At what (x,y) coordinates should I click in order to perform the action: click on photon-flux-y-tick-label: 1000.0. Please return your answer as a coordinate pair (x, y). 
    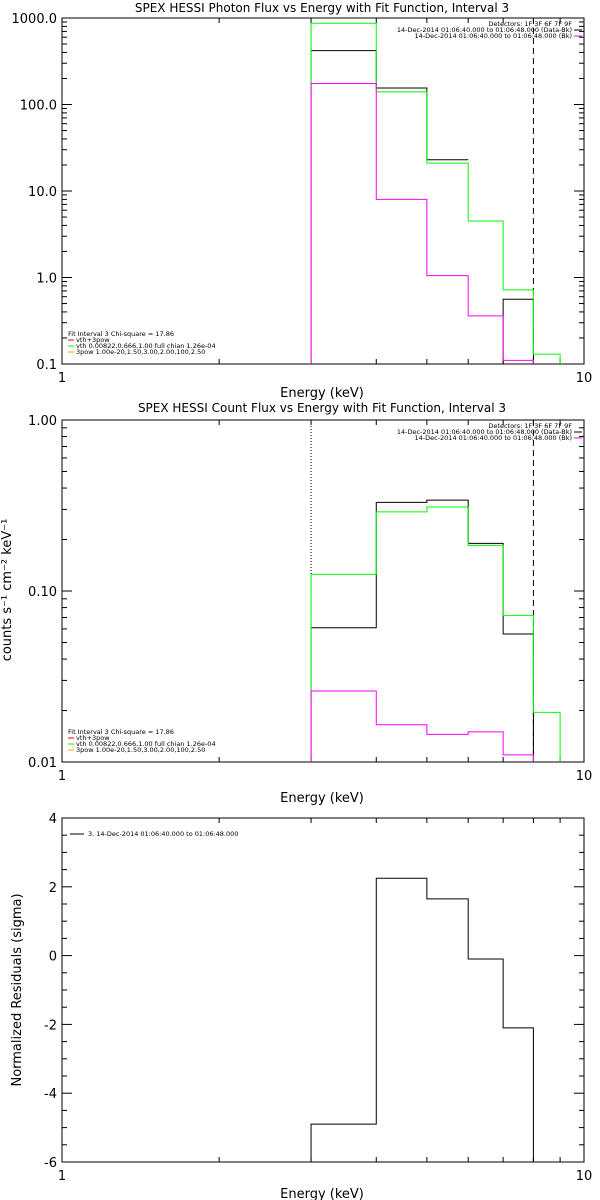
    Looking at the image, I should click on (35, 19).